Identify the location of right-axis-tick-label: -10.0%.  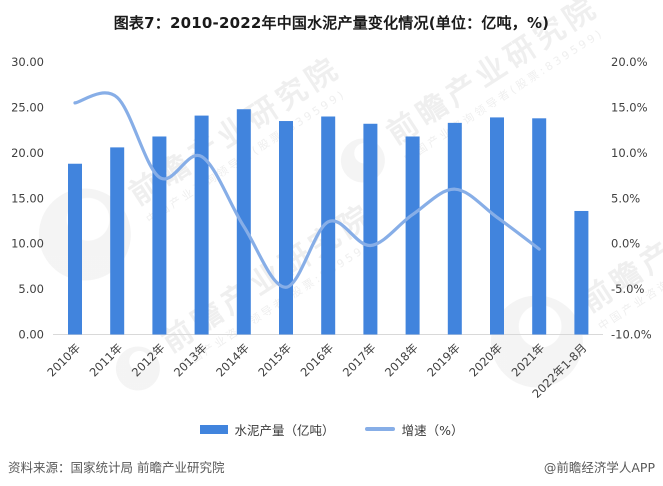
(631, 335).